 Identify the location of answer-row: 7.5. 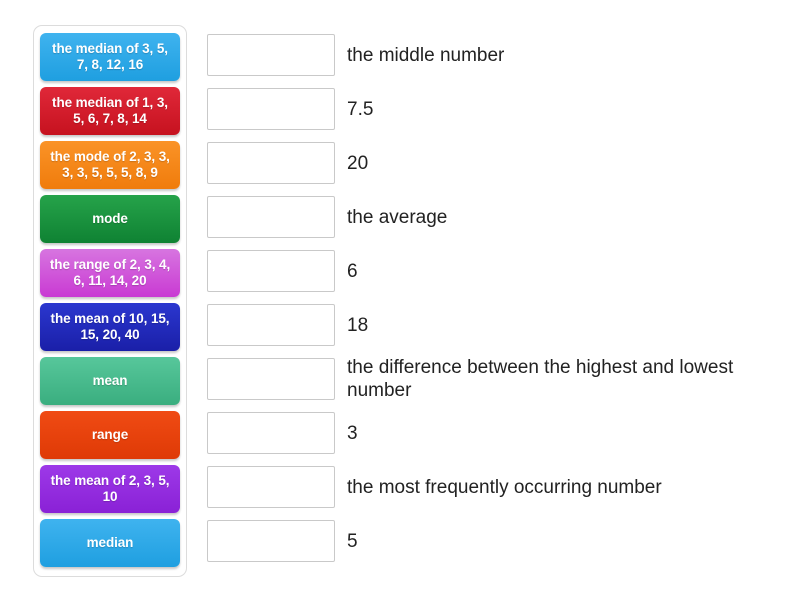
(494, 109).